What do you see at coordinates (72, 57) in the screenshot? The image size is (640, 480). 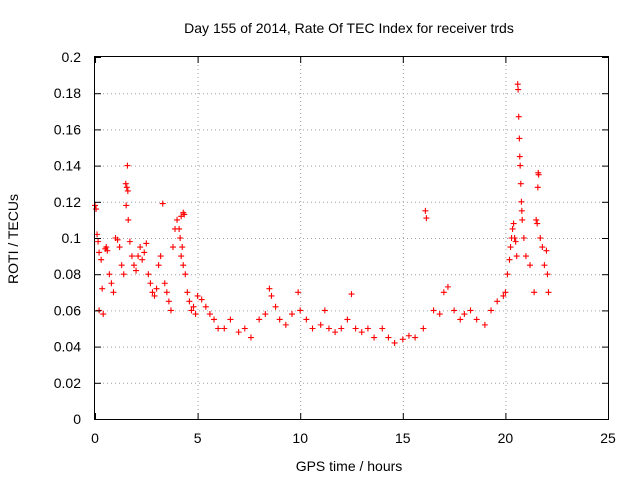 I see `y-tick-label: 0.2` at bounding box center [72, 57].